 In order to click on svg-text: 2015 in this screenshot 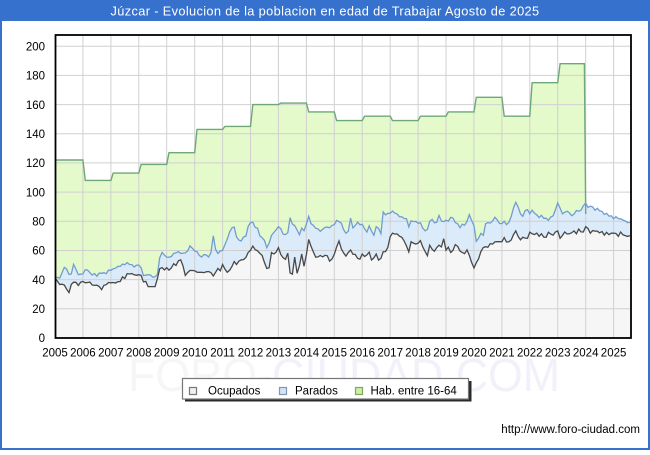, I will do `click(335, 354)`.